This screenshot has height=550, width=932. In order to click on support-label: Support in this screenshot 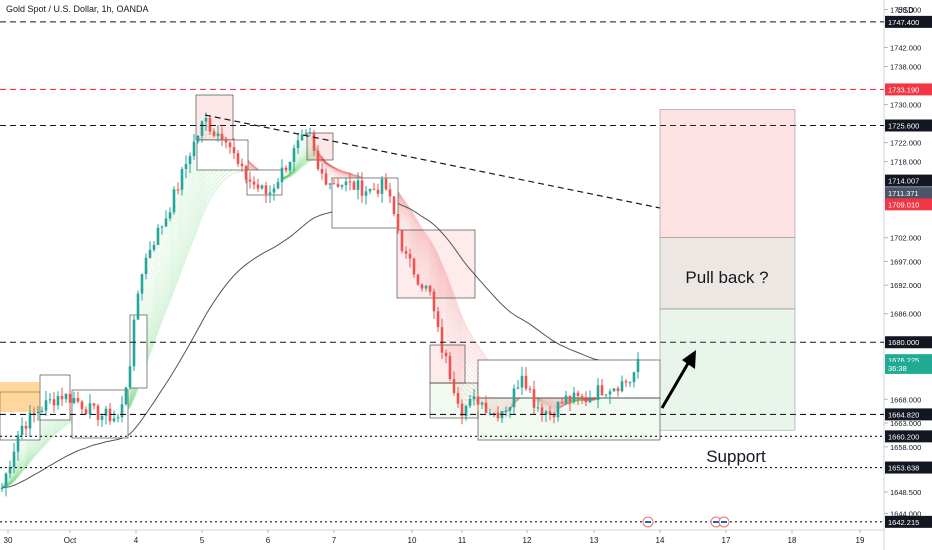, I will do `click(736, 456)`.